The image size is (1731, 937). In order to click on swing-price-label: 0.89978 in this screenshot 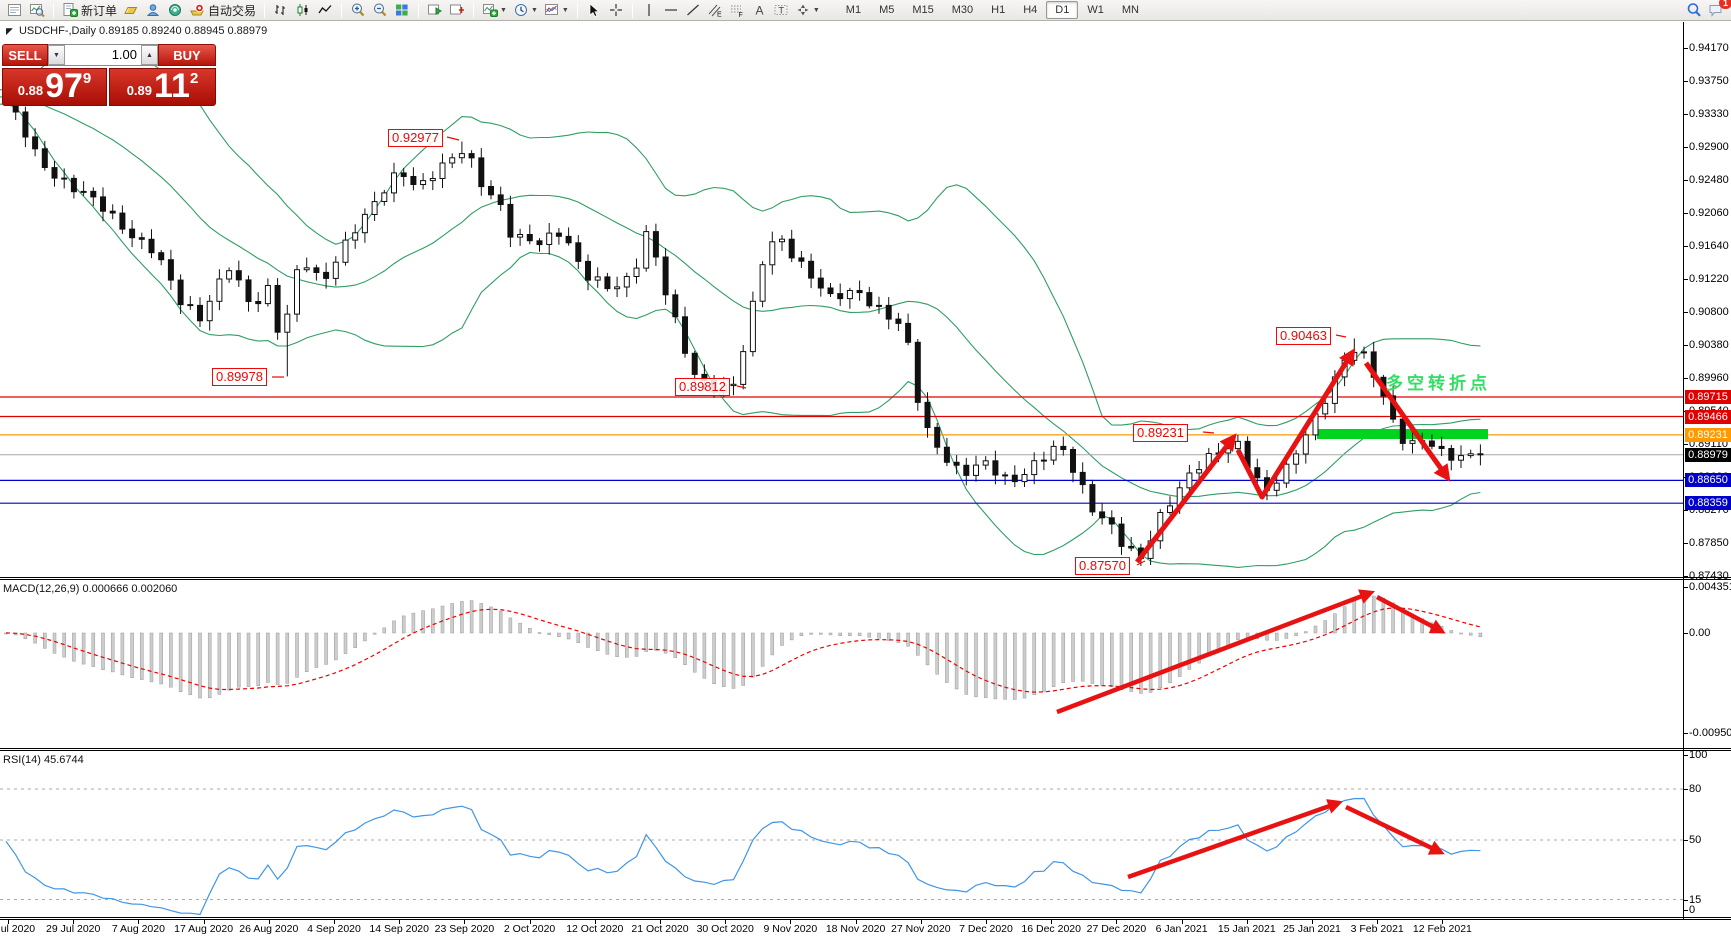, I will do `click(239, 377)`.